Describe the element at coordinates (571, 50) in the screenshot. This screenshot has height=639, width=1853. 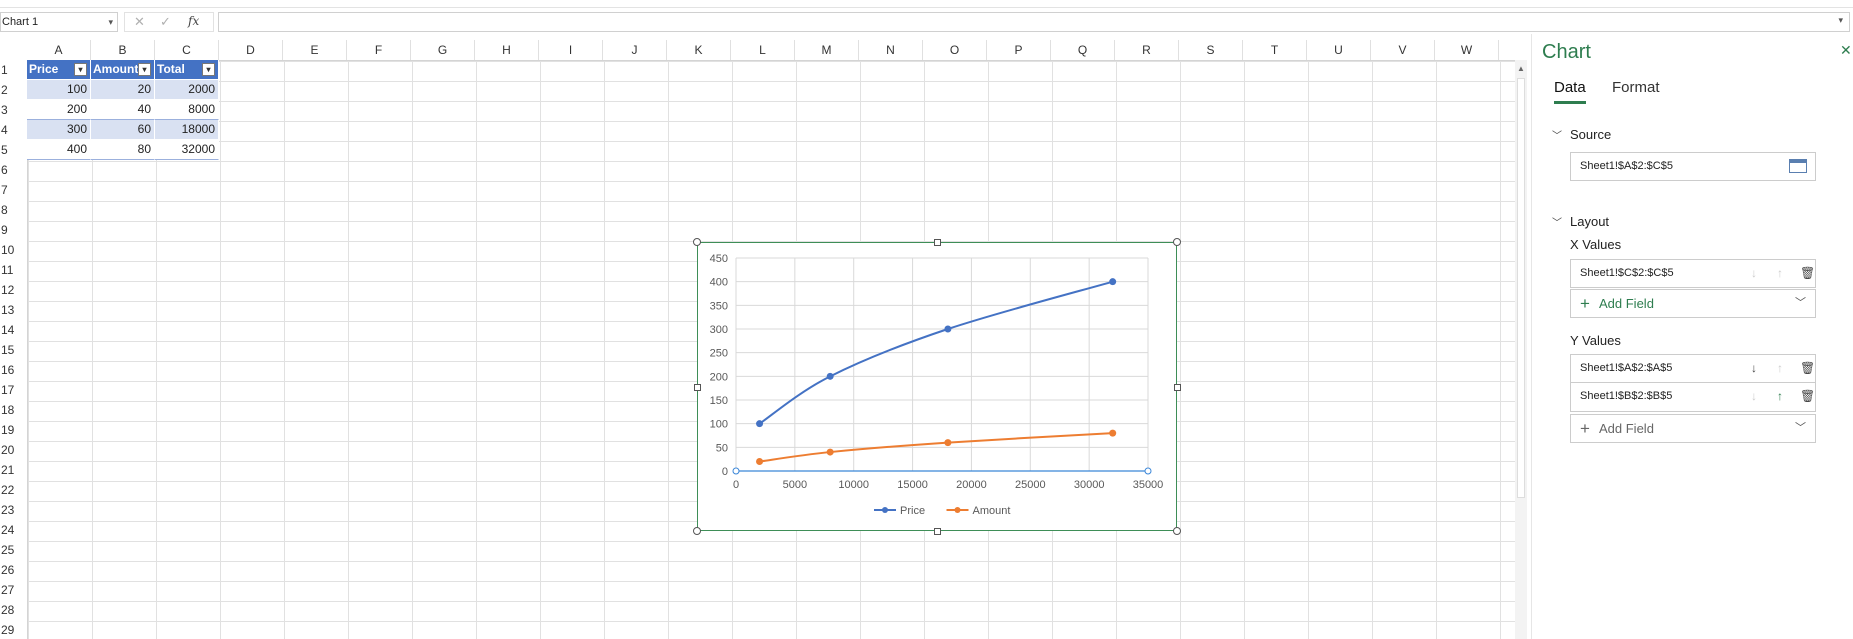
I see `column-header: I` at that location.